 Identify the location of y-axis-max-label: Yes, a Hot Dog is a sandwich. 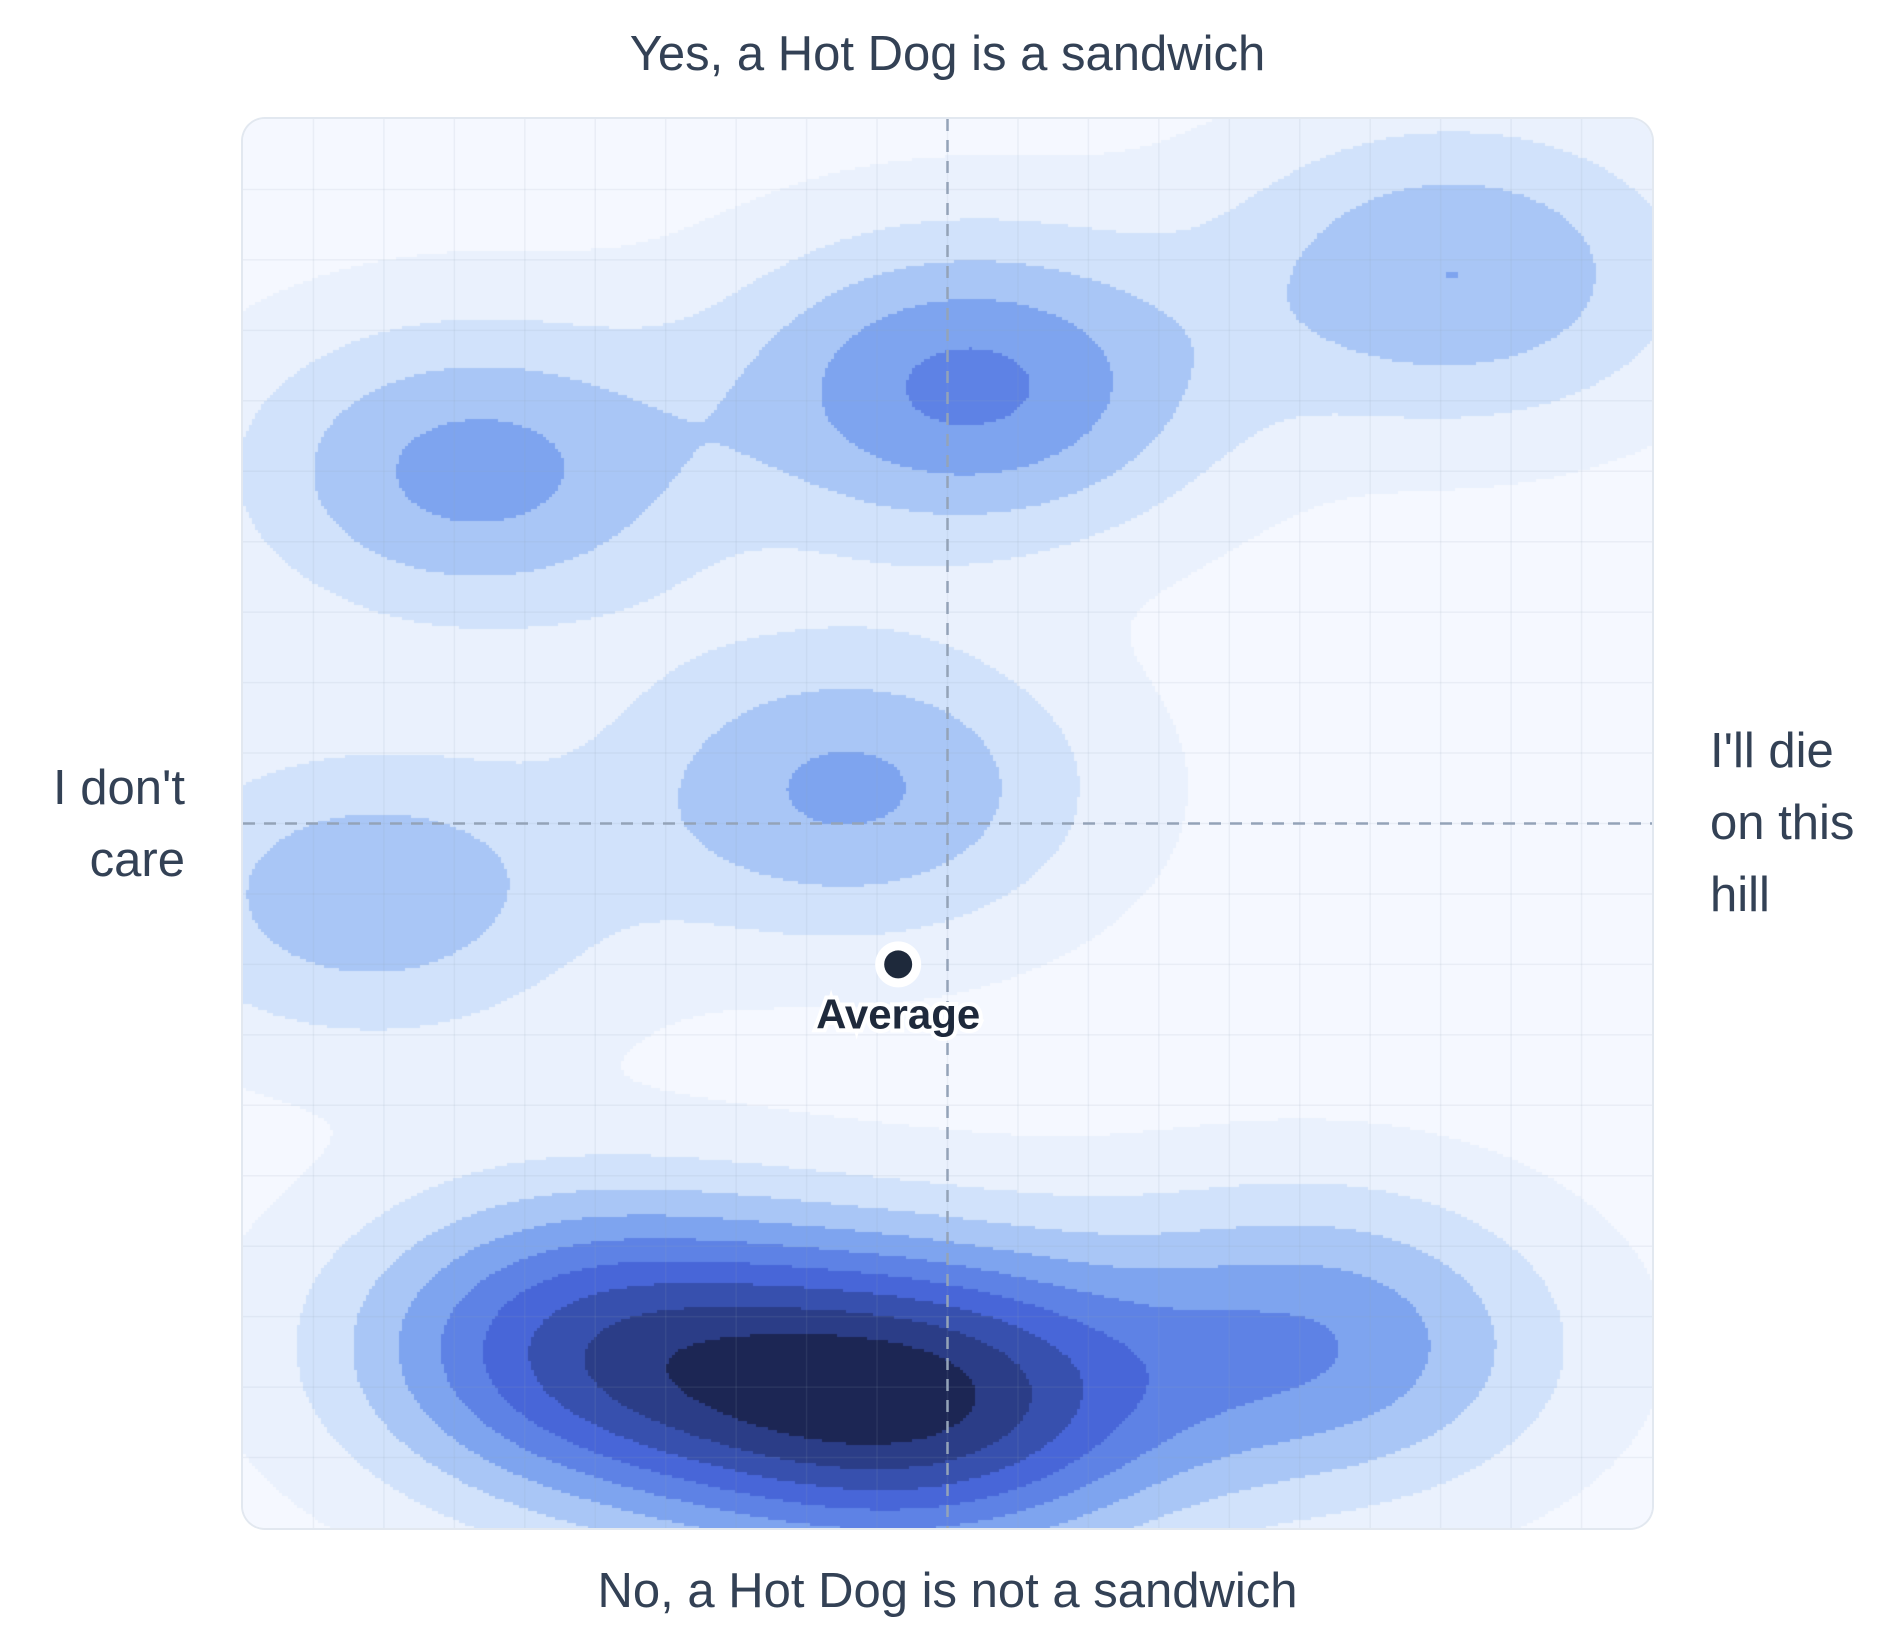
(947, 54).